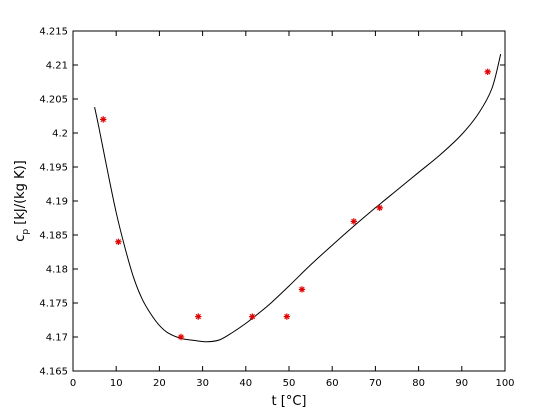 This screenshot has width=560, height=420. Describe the element at coordinates (202, 383) in the screenshot. I see `x-tick-label: 30` at that location.